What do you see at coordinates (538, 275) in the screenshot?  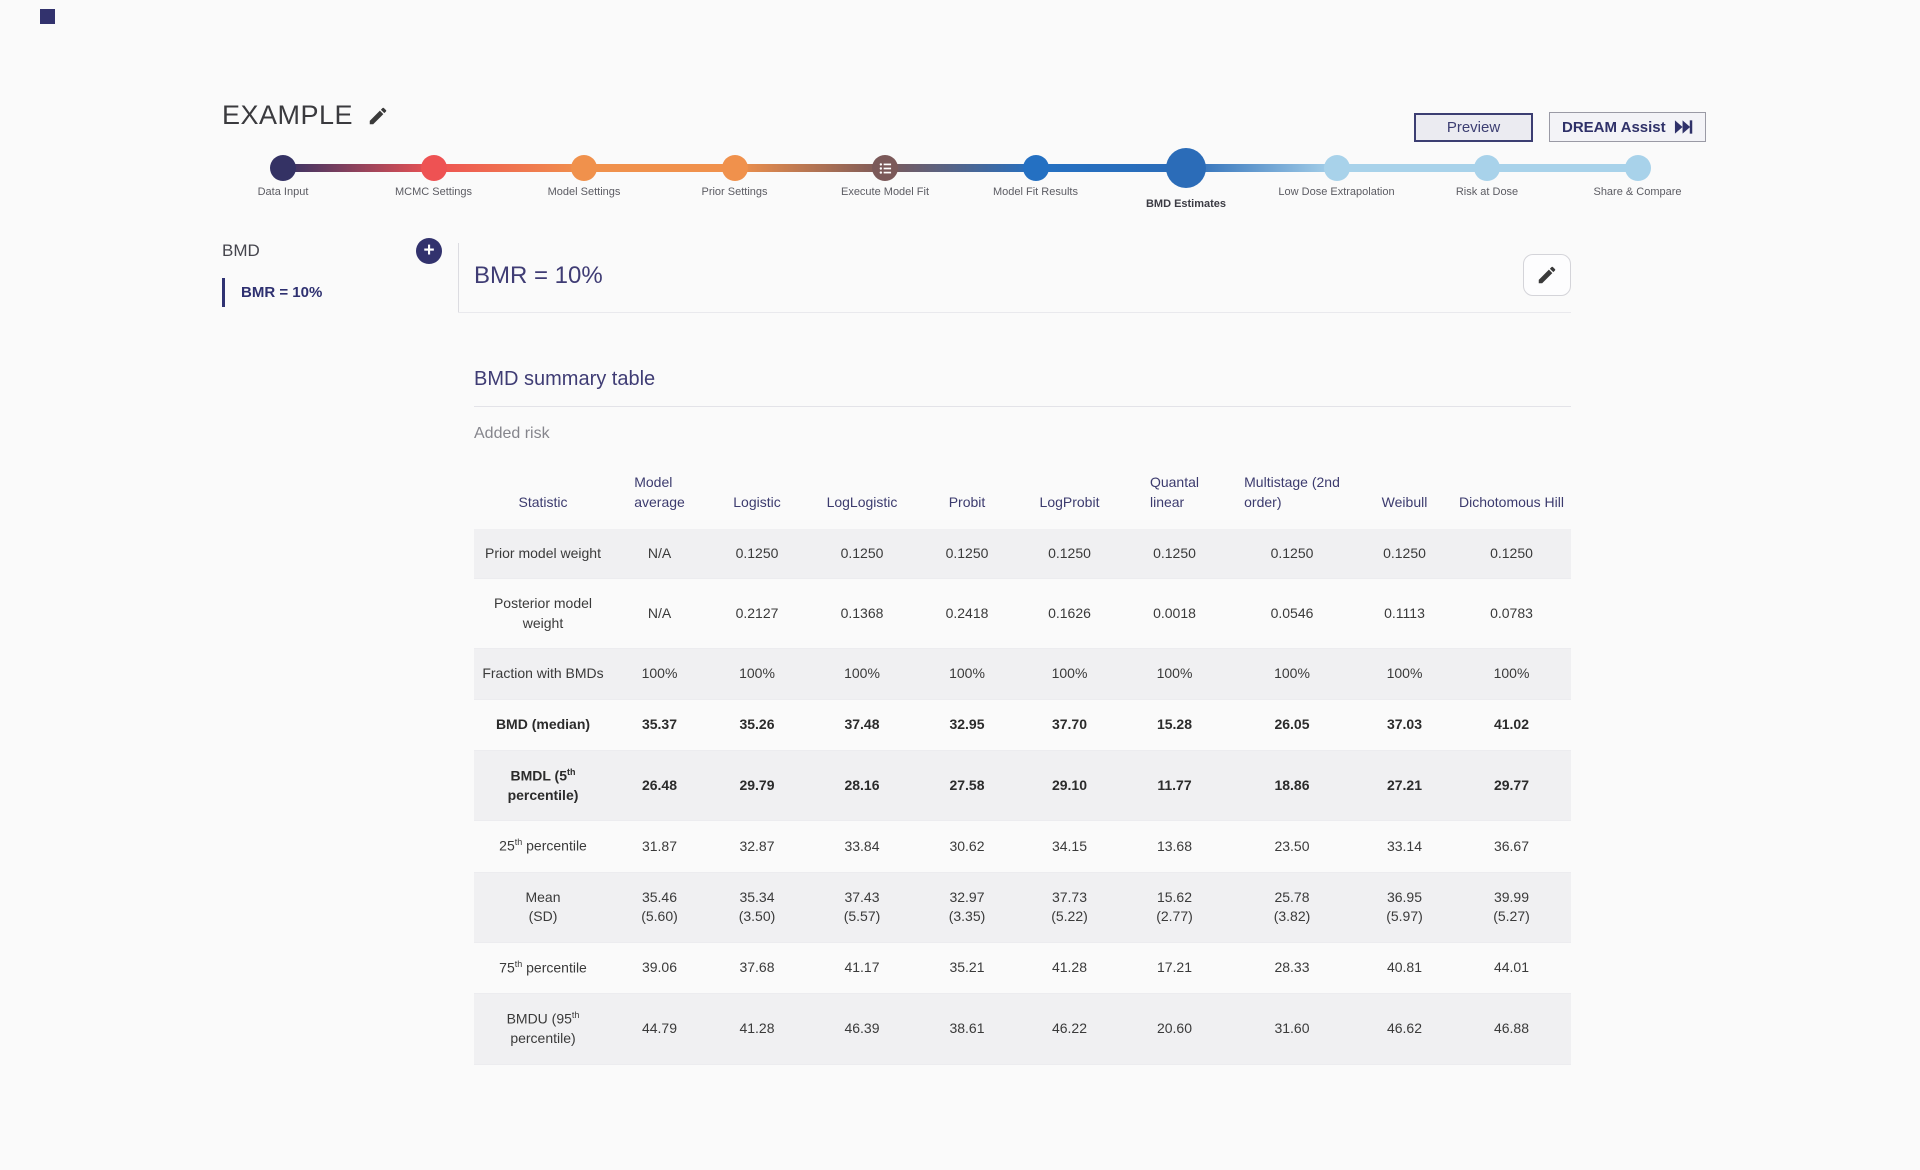 I see `bmr-heading: BMR = 10%` at bounding box center [538, 275].